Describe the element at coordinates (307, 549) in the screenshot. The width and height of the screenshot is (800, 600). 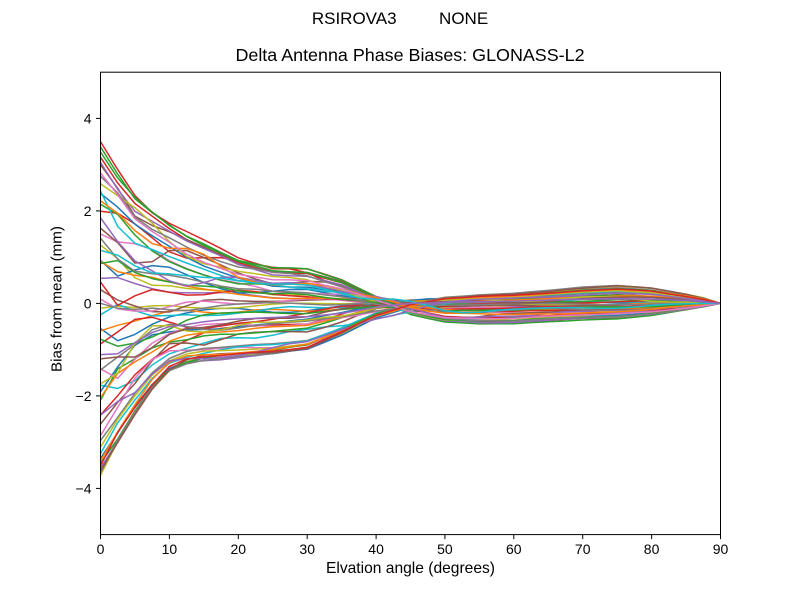
I see `svg-text: 30` at that location.